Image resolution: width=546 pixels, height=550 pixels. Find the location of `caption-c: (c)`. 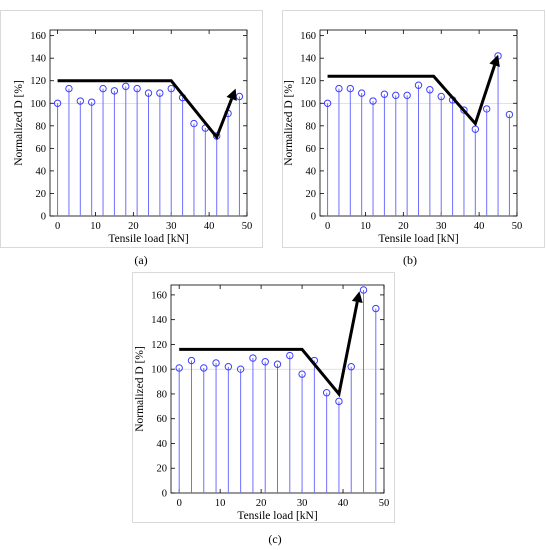

caption-c: (c) is located at coordinates (274, 539).